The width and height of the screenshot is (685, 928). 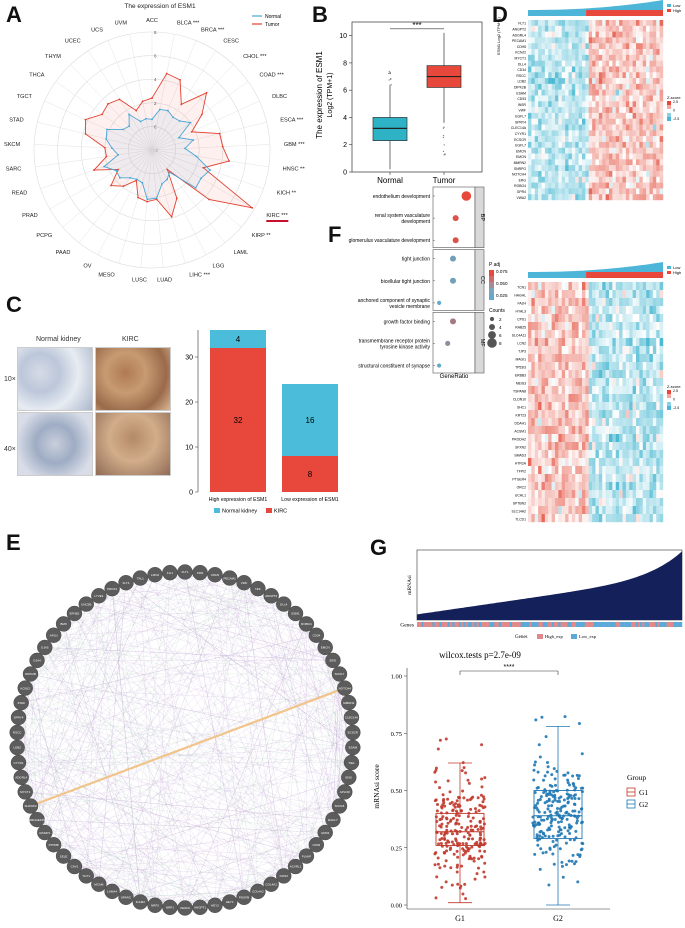 What do you see at coordinates (25, 792) in the screenshot?
I see `network-node-label: MYCT1` at bounding box center [25, 792].